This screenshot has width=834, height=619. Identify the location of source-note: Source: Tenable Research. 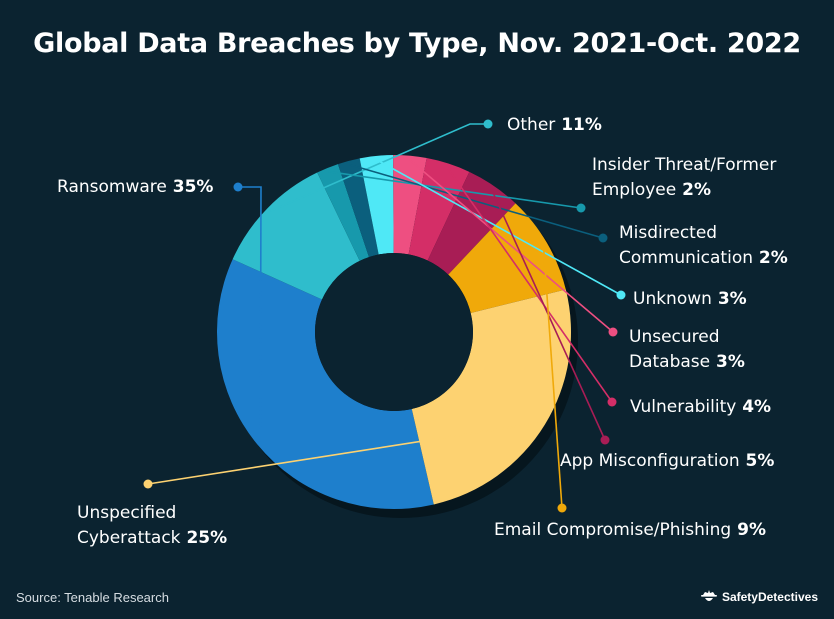
(92, 597).